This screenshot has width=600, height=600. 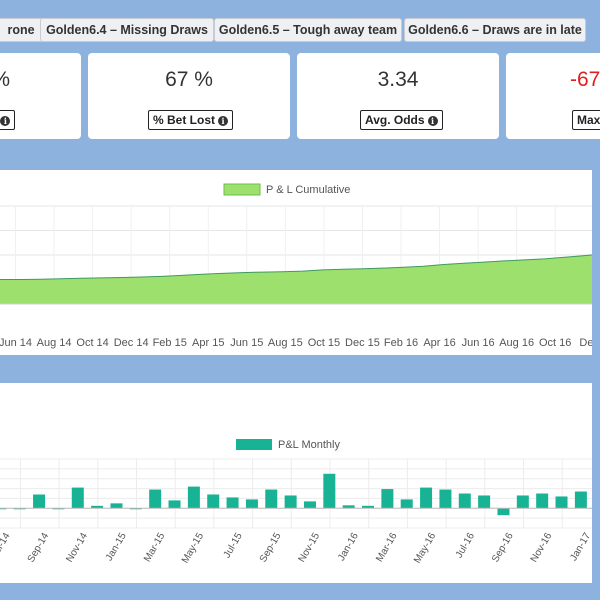 I want to click on stat-label-button: % Bet Lost i, so click(x=191, y=120).